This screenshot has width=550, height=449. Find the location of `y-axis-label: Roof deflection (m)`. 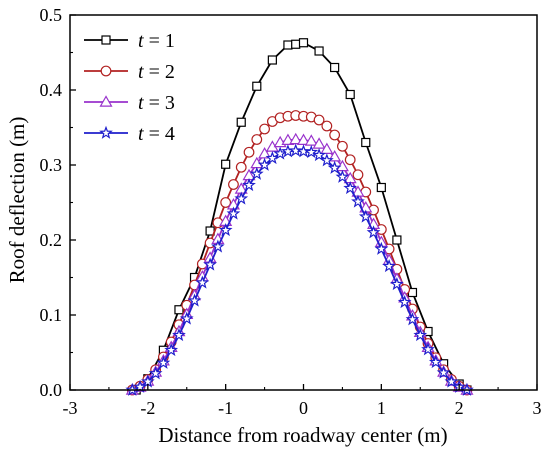

y-axis-label: Roof deflection (m) is located at coordinates (17, 200).